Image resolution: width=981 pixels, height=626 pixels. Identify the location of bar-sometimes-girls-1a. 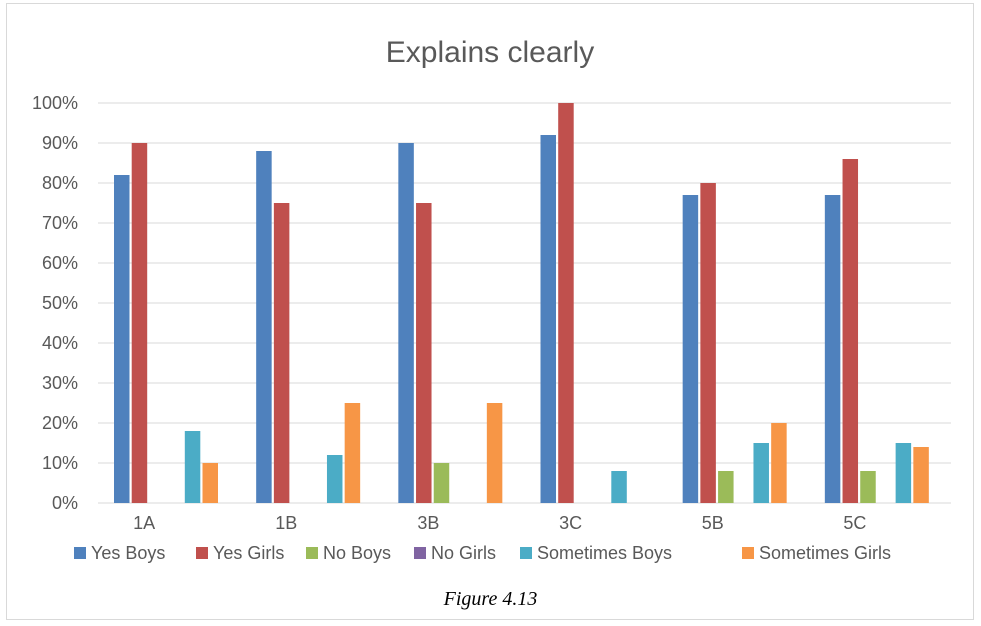
(210, 483).